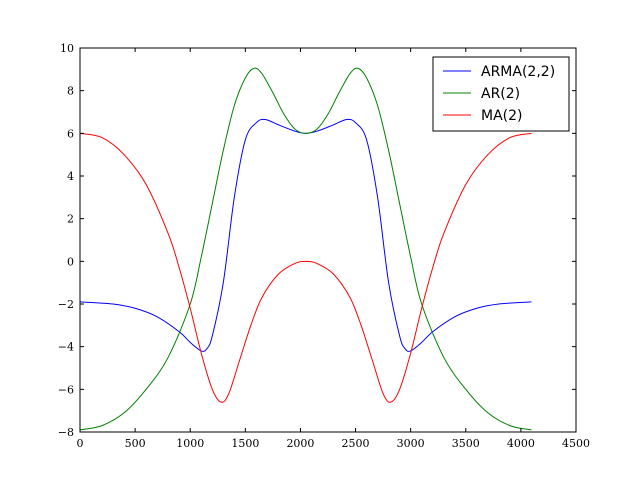 The height and width of the screenshot is (480, 640). What do you see at coordinates (245, 443) in the screenshot?
I see `x-tick-label: 1500` at bounding box center [245, 443].